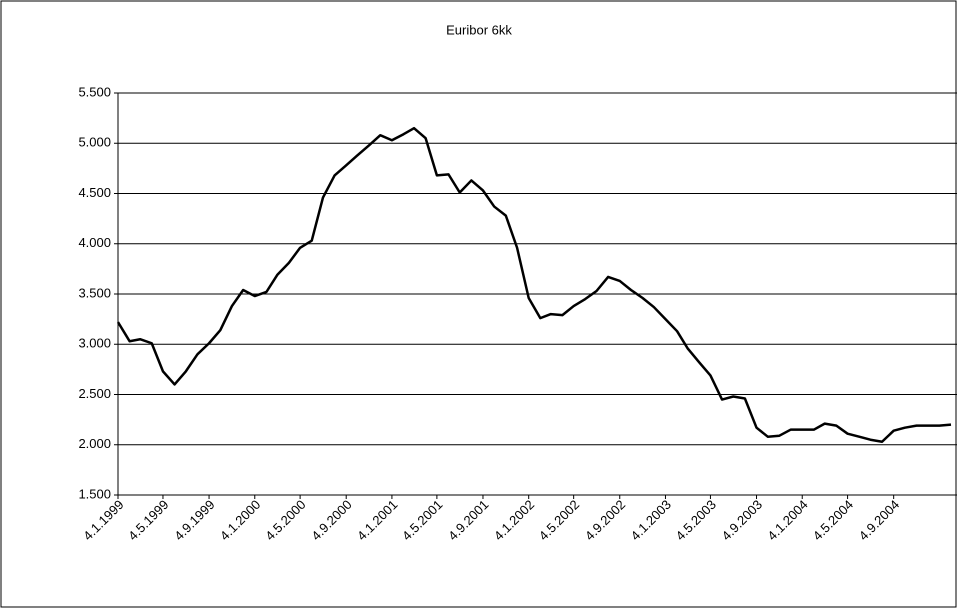 The width and height of the screenshot is (958, 610). I want to click on y-tick-label: 2.000, so click(94, 443).